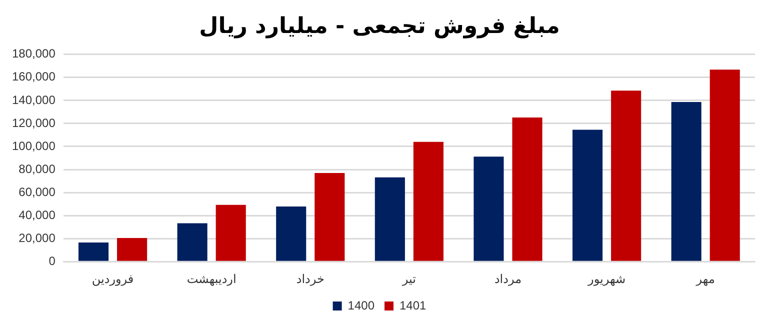 The width and height of the screenshot is (780, 326). I want to click on x-tick-label: شهریور, so click(606, 279).